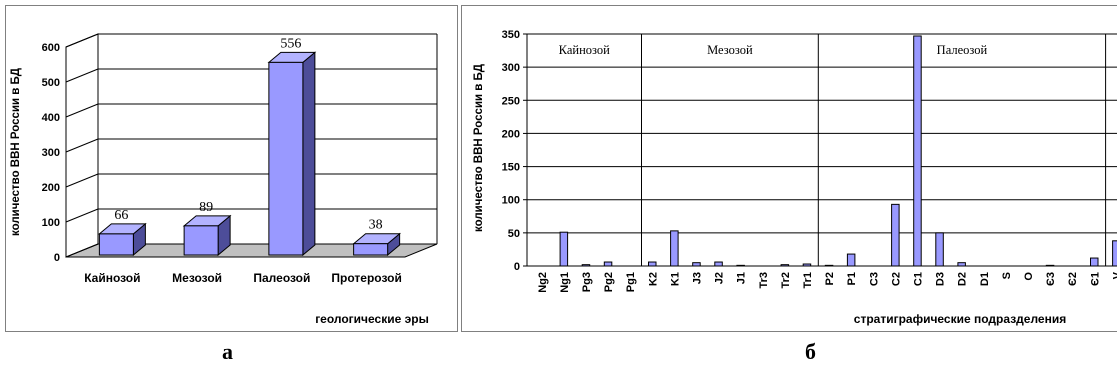 The width and height of the screenshot is (1117, 379). Describe the element at coordinates (366, 278) in the screenshot. I see `chart-a-category-label: Протерозой` at that location.